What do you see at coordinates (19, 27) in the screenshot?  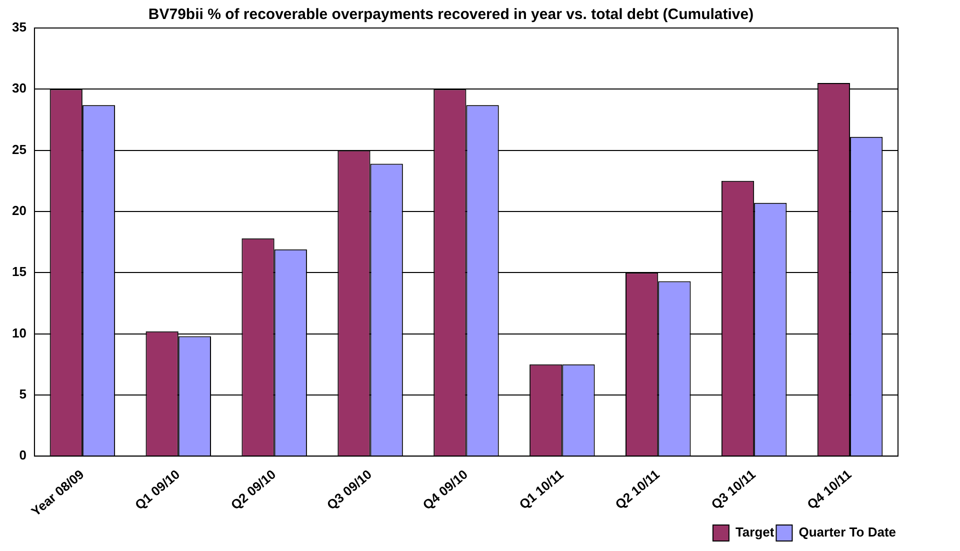 I see `y-tick-label: 35` at bounding box center [19, 27].